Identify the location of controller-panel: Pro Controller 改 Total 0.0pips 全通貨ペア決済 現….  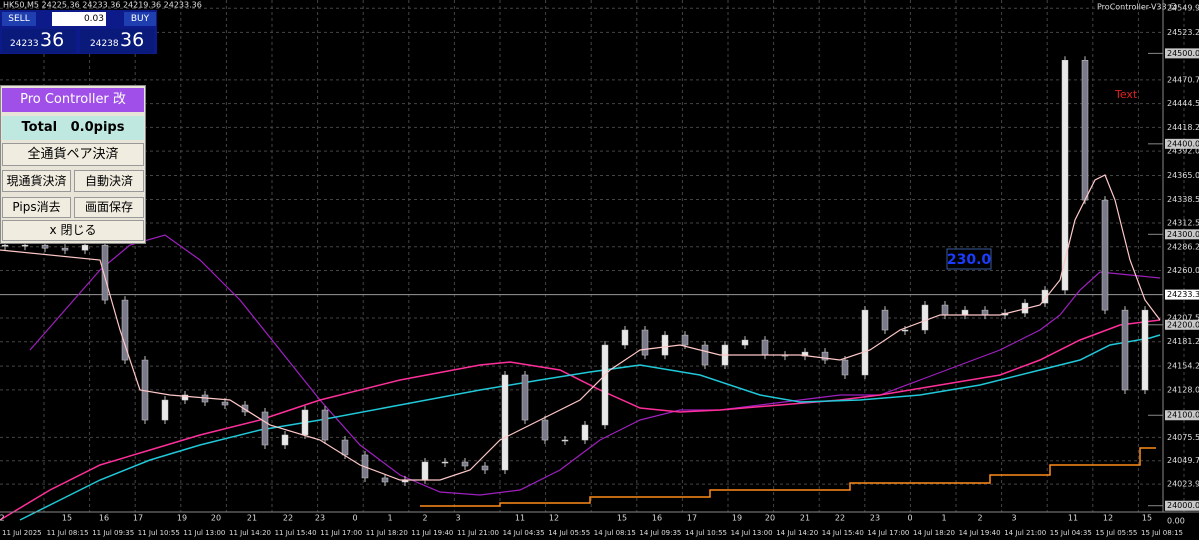
(73, 164).